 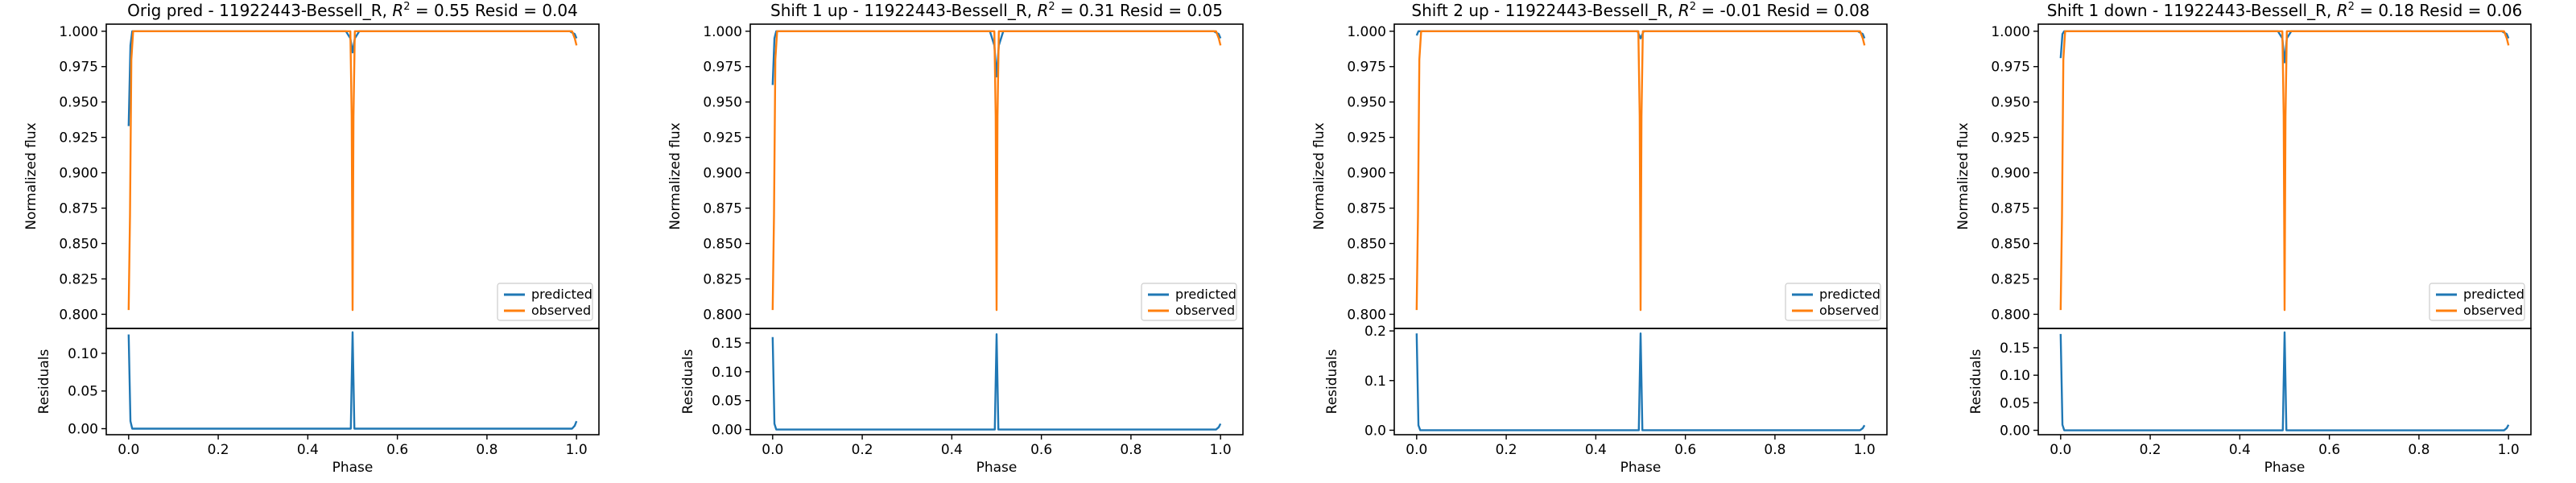 I want to click on y-tick-label: 0.0, so click(x=1375, y=431).